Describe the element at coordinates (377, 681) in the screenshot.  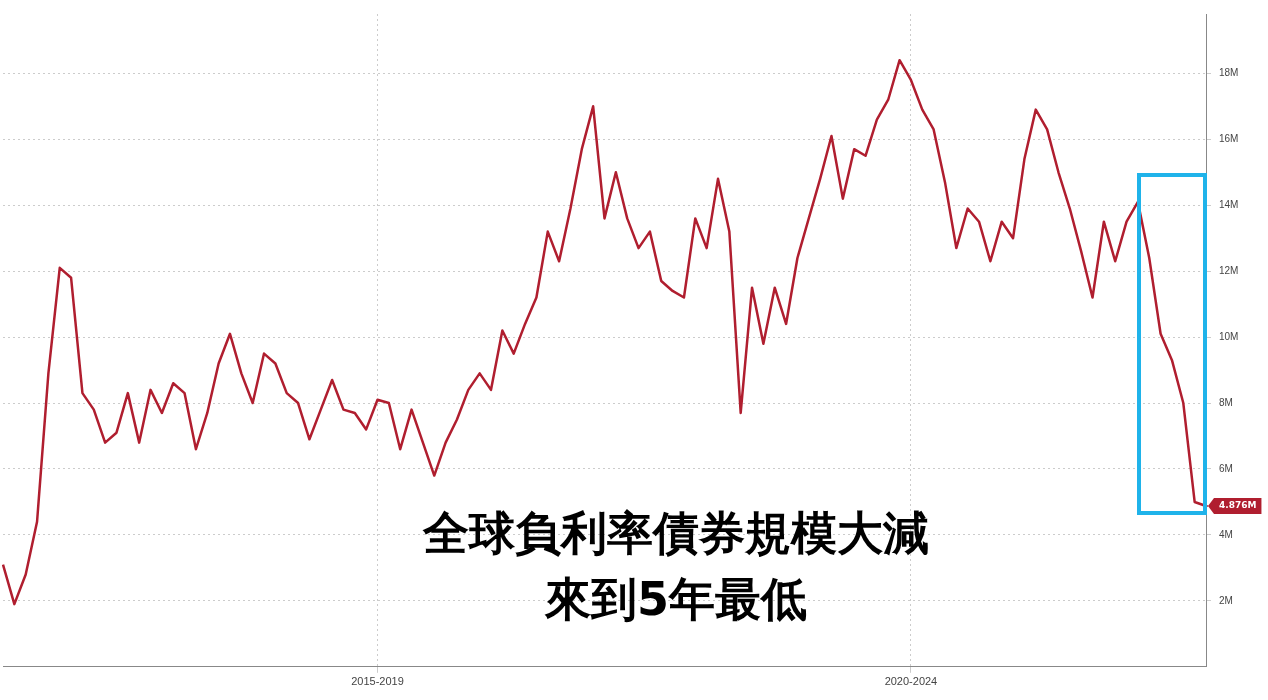
I see `x-tick-label: 2015-2019` at that location.